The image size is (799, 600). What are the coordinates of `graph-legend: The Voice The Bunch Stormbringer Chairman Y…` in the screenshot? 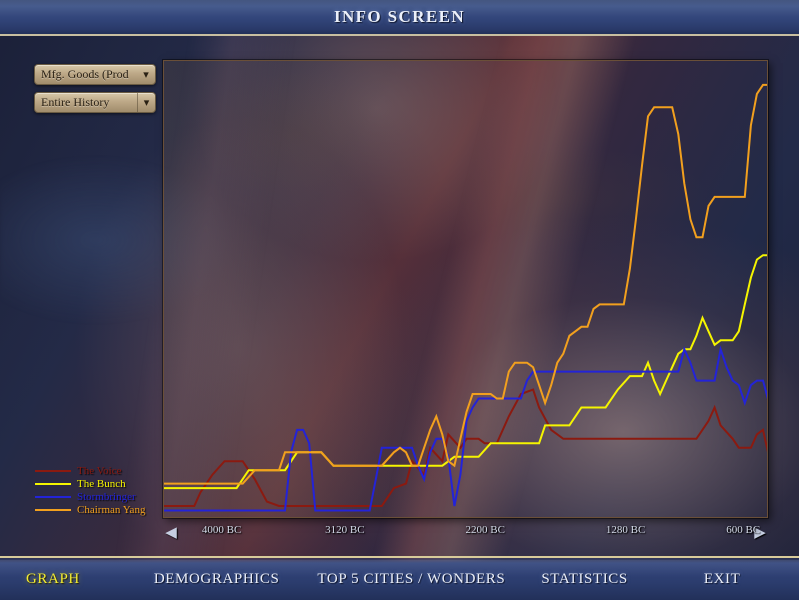 It's located at (96, 490).